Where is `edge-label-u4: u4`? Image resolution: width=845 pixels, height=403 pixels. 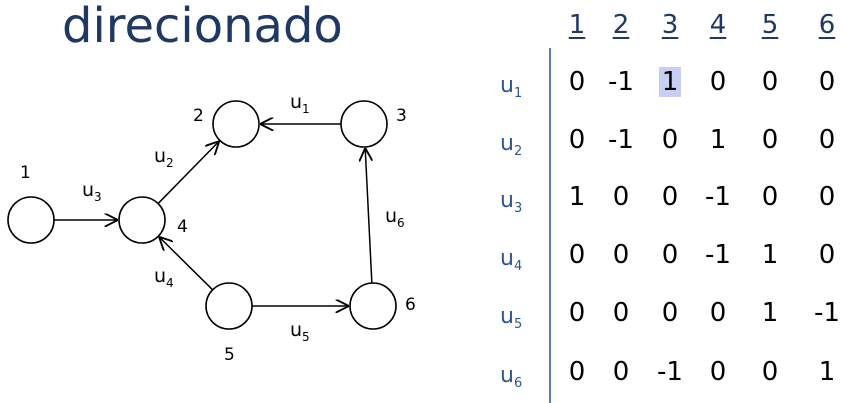 edge-label-u4: u4 is located at coordinates (164, 277).